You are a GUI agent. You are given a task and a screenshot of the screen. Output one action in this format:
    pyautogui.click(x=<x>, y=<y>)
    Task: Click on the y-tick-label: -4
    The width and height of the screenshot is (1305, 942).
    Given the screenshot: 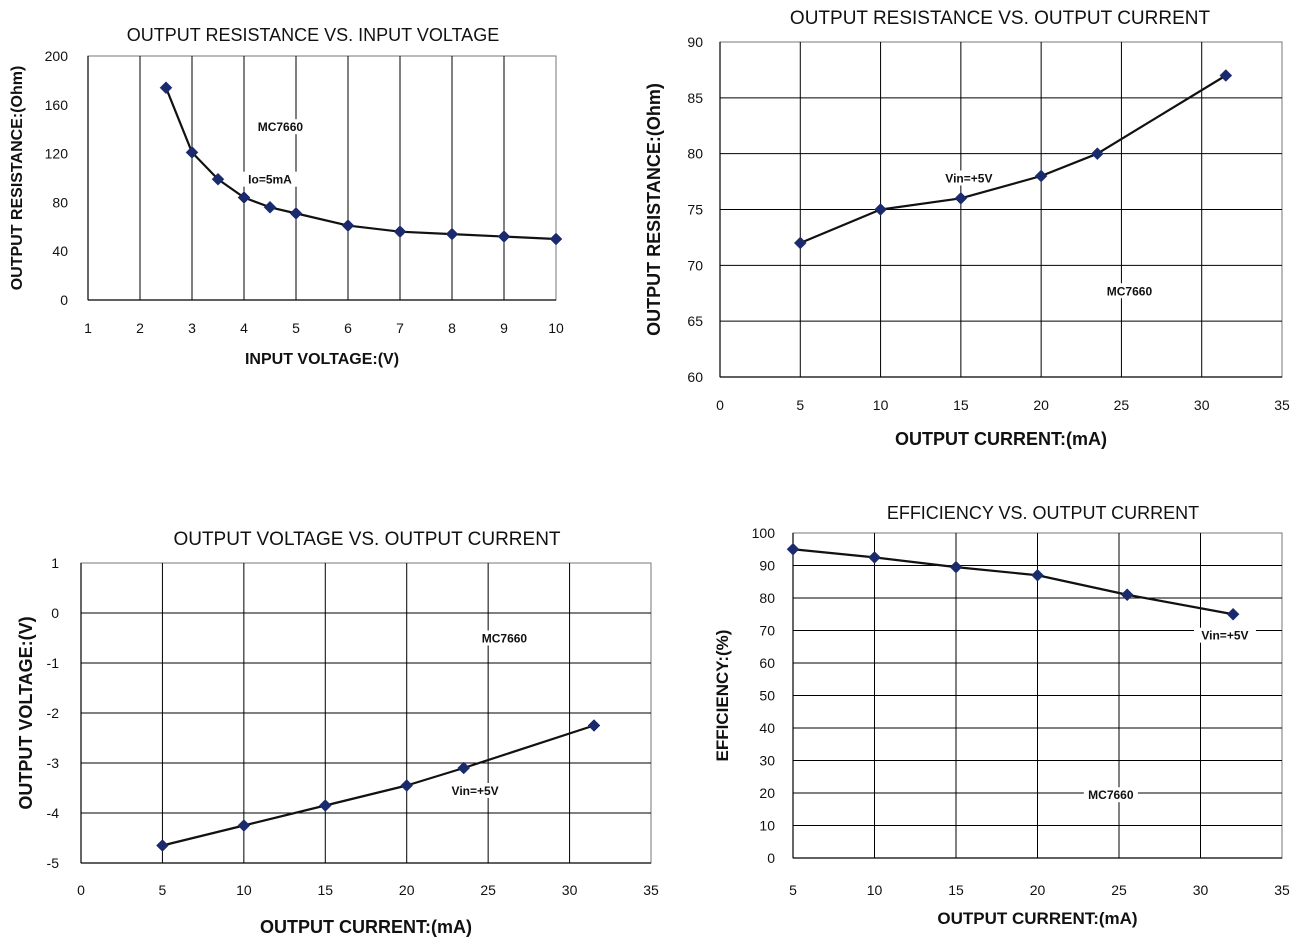 What is the action you would take?
    pyautogui.click(x=53, y=813)
    